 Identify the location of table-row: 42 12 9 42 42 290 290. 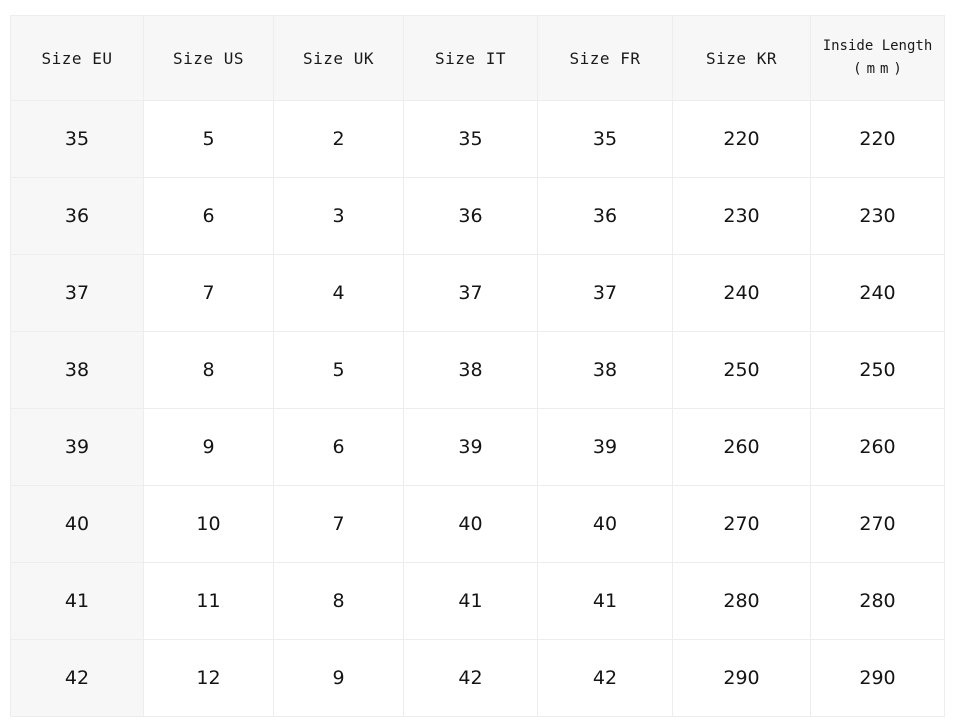
(477, 678).